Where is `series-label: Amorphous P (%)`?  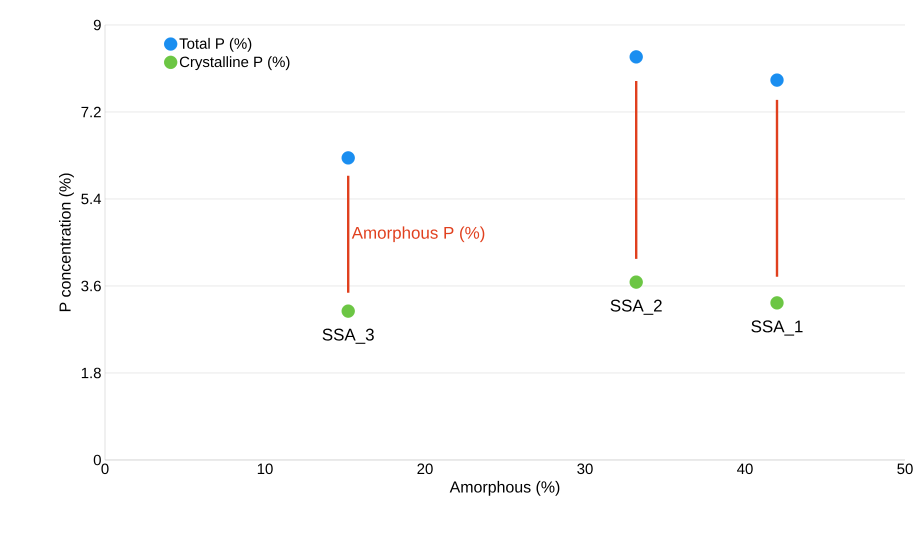
series-label: Amorphous P (%) is located at coordinates (418, 234).